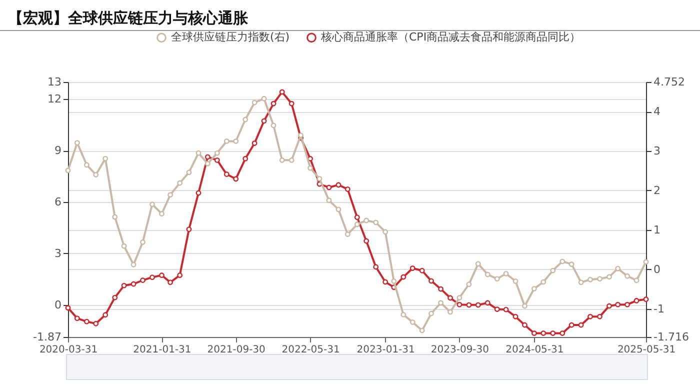 This screenshot has width=700, height=386. Describe the element at coordinates (55, 99) in the screenshot. I see `y-tick-label: 12` at that location.